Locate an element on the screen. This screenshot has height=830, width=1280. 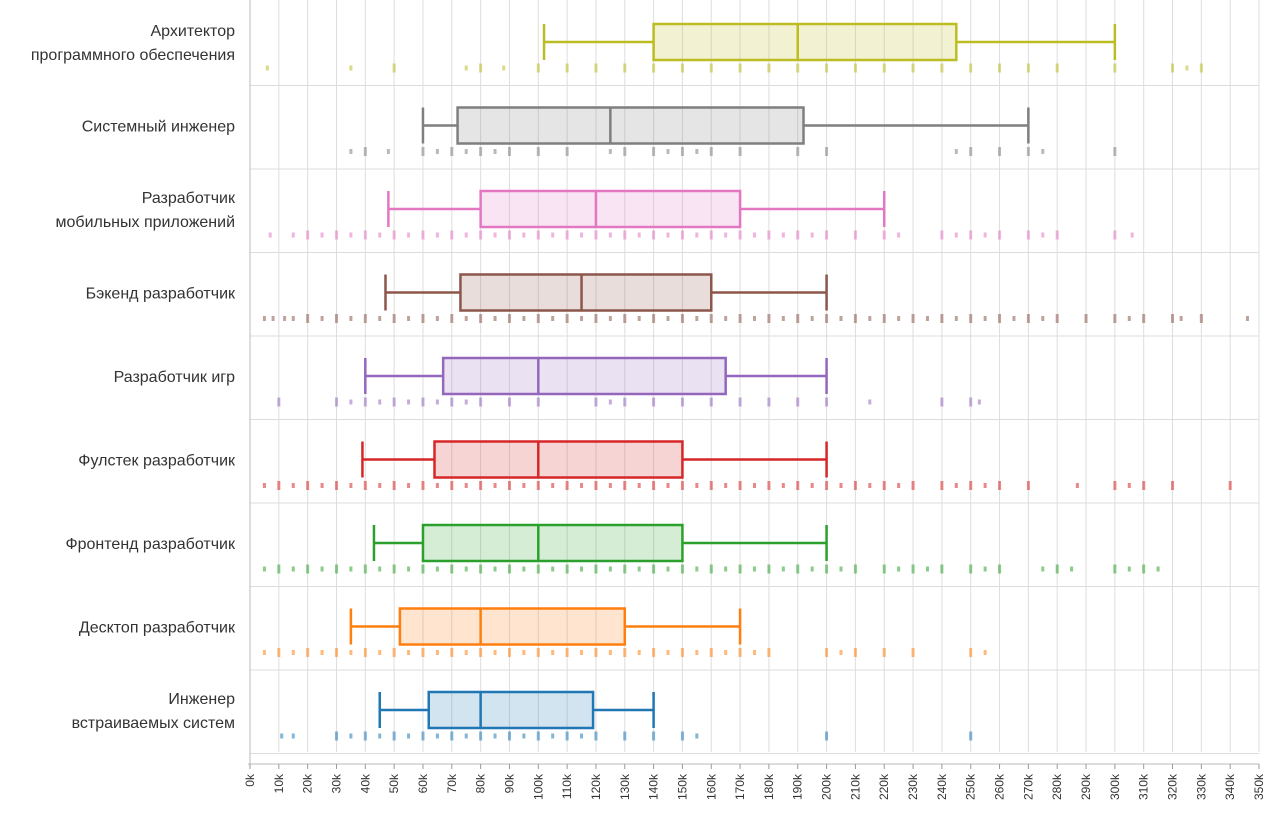
x-tick-label: 240k is located at coordinates (942, 786).